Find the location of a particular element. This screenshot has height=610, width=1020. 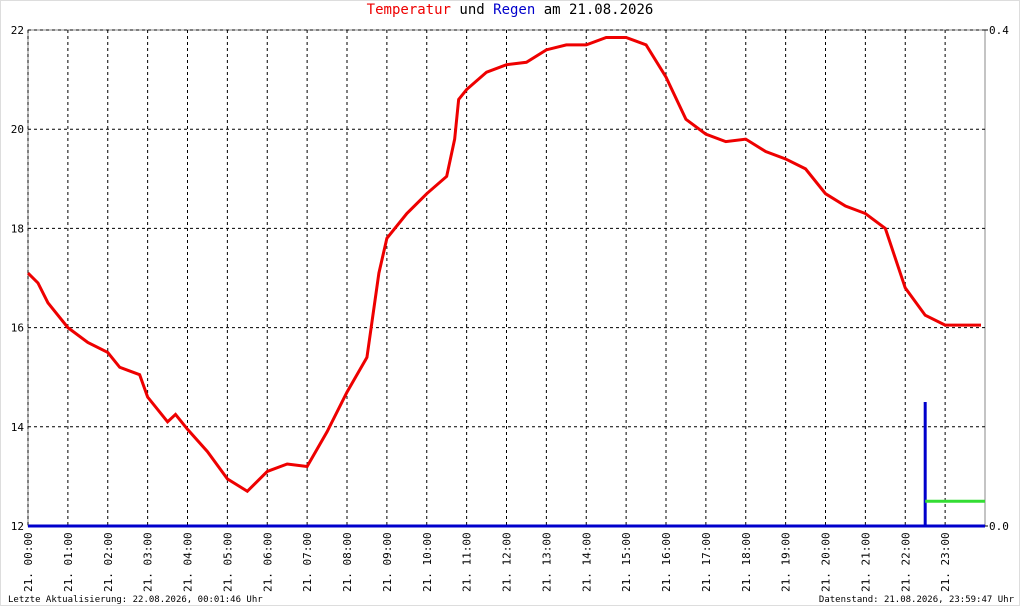

x-tick-label: 21. 17:00 is located at coordinates (706, 562).